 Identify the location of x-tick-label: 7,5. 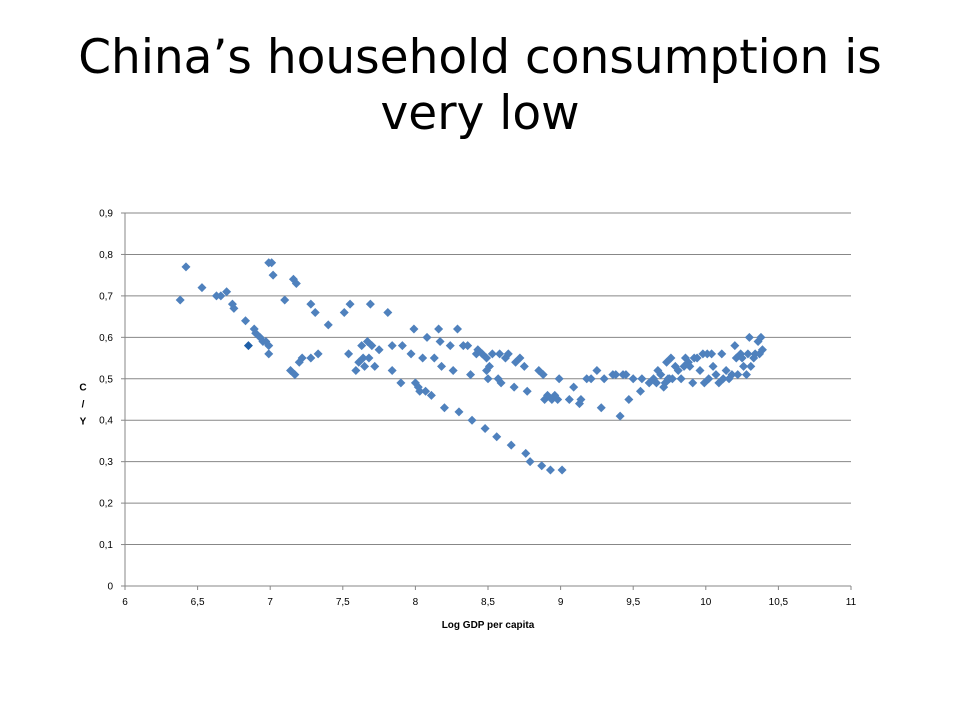
(343, 602).